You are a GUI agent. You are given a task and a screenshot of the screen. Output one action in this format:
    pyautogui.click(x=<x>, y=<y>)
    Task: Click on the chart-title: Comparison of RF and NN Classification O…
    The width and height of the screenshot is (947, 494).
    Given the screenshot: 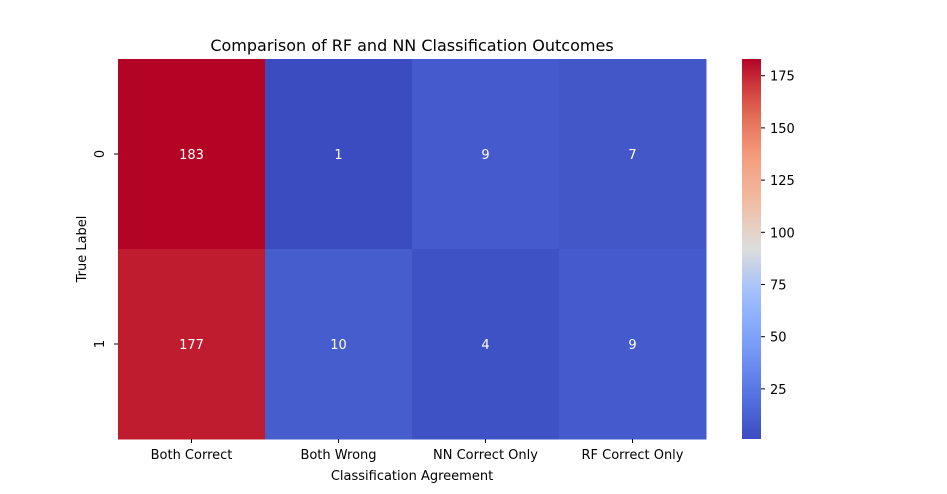 What is the action you would take?
    pyautogui.click(x=411, y=45)
    